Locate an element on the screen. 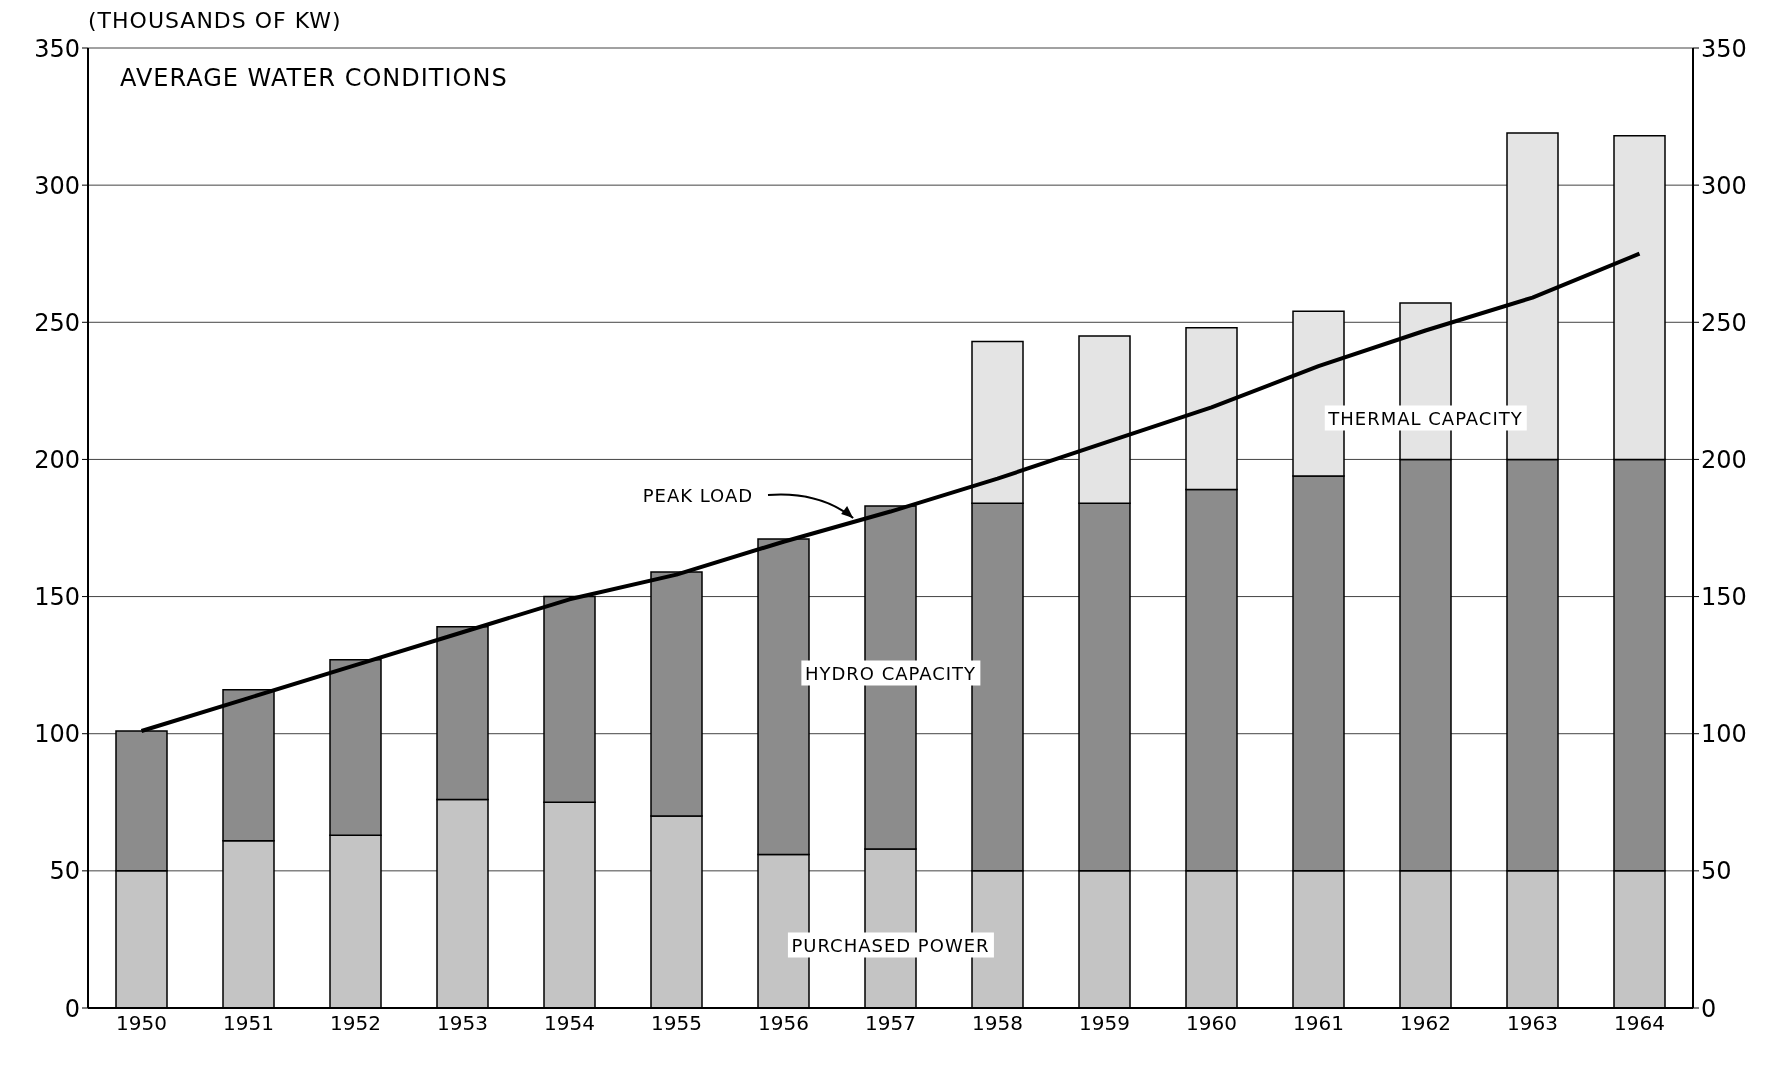  legend-label: PEAK LOAD is located at coordinates (698, 495).